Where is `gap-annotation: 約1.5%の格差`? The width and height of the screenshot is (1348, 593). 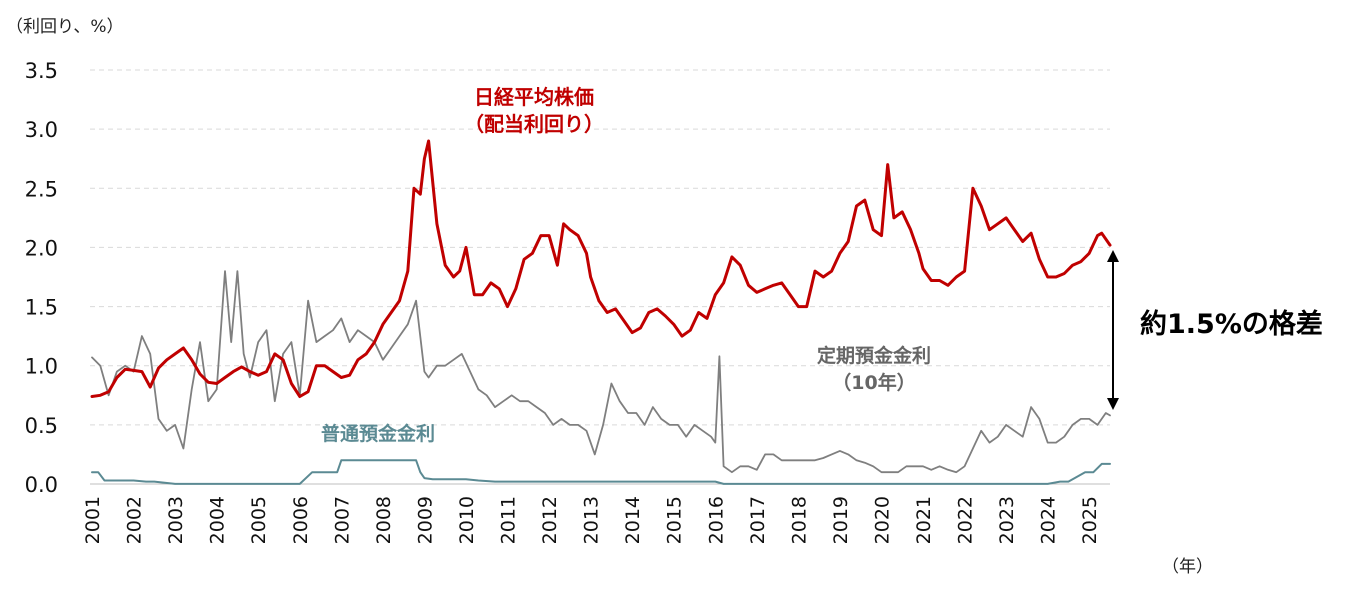 gap-annotation: 約1.5%の格差 is located at coordinates (1231, 324).